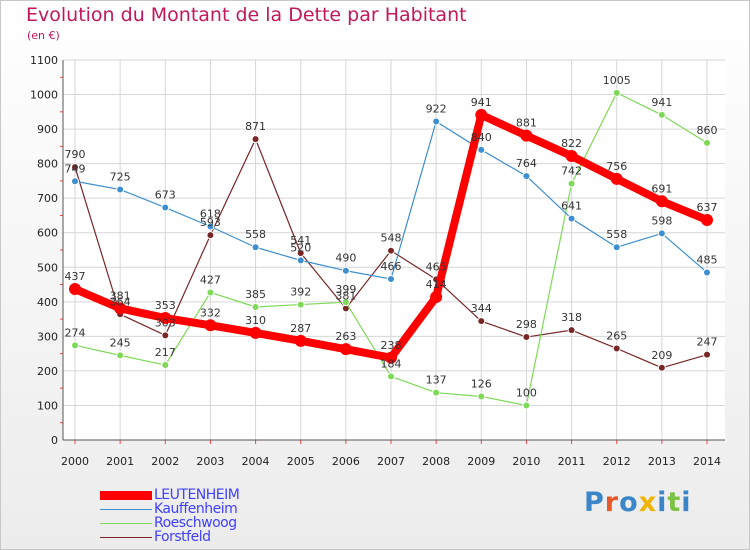 This screenshot has width=750, height=550. I want to click on data-label: 238, so click(391, 345).